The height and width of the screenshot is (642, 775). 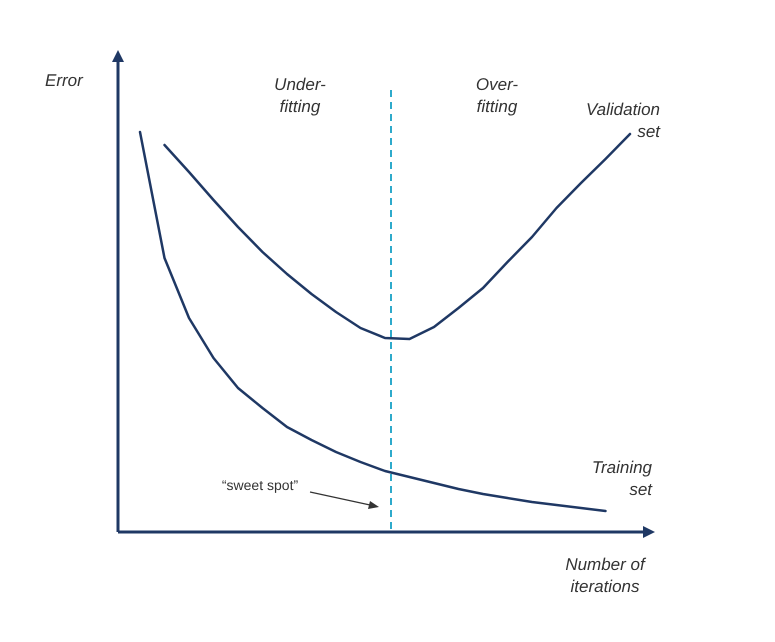 I want to click on text: Over-fitting, so click(x=497, y=95).